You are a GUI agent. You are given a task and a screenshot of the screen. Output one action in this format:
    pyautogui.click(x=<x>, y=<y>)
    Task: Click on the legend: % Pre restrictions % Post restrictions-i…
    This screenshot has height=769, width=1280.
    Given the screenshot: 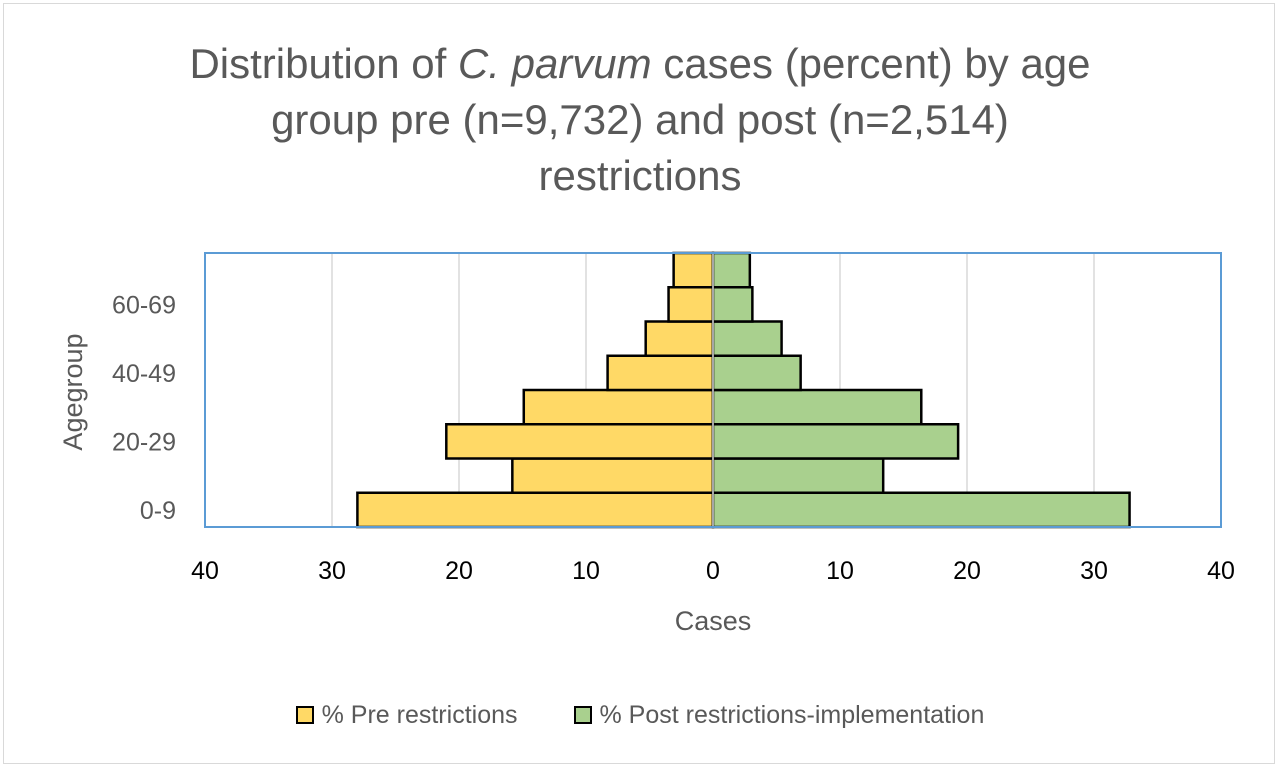 What is the action you would take?
    pyautogui.click(x=640, y=715)
    